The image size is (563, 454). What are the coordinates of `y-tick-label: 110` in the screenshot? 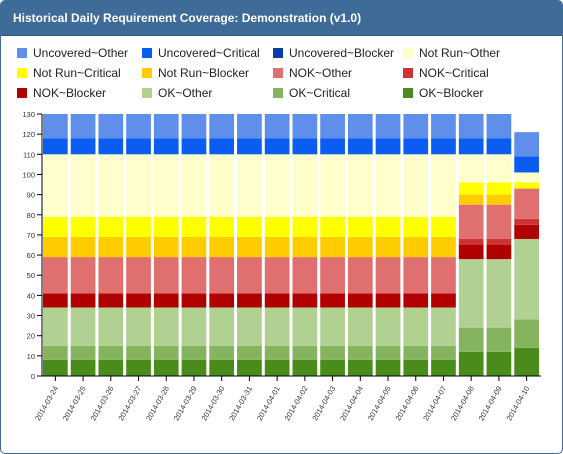 It's located at (29, 154).